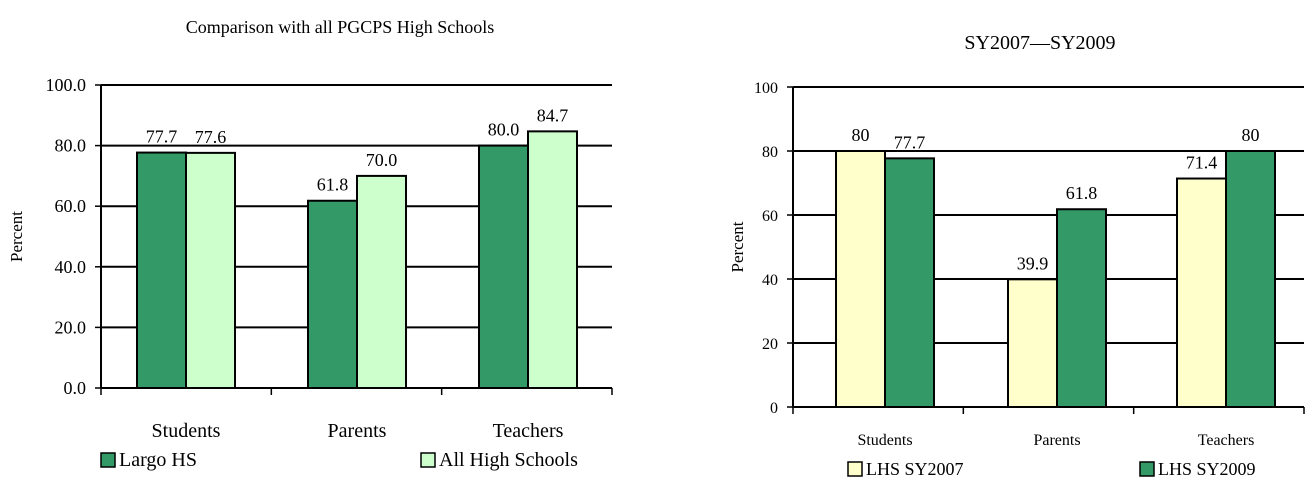  What do you see at coordinates (553, 115) in the screenshot?
I see `bar-value-label: 84.7` at bounding box center [553, 115].